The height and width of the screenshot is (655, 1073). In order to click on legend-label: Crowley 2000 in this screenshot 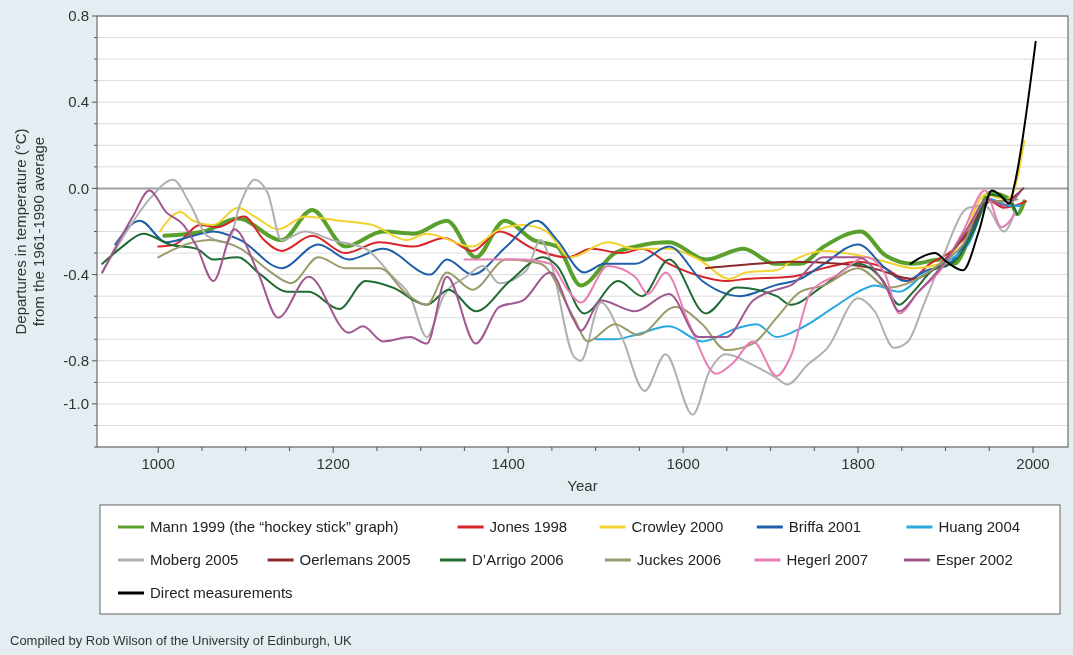, I will do `click(677, 527)`.